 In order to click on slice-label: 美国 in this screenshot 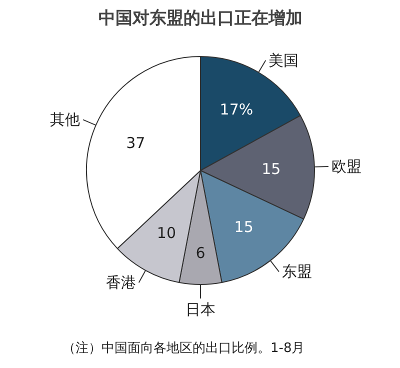, I will do `click(283, 60)`.